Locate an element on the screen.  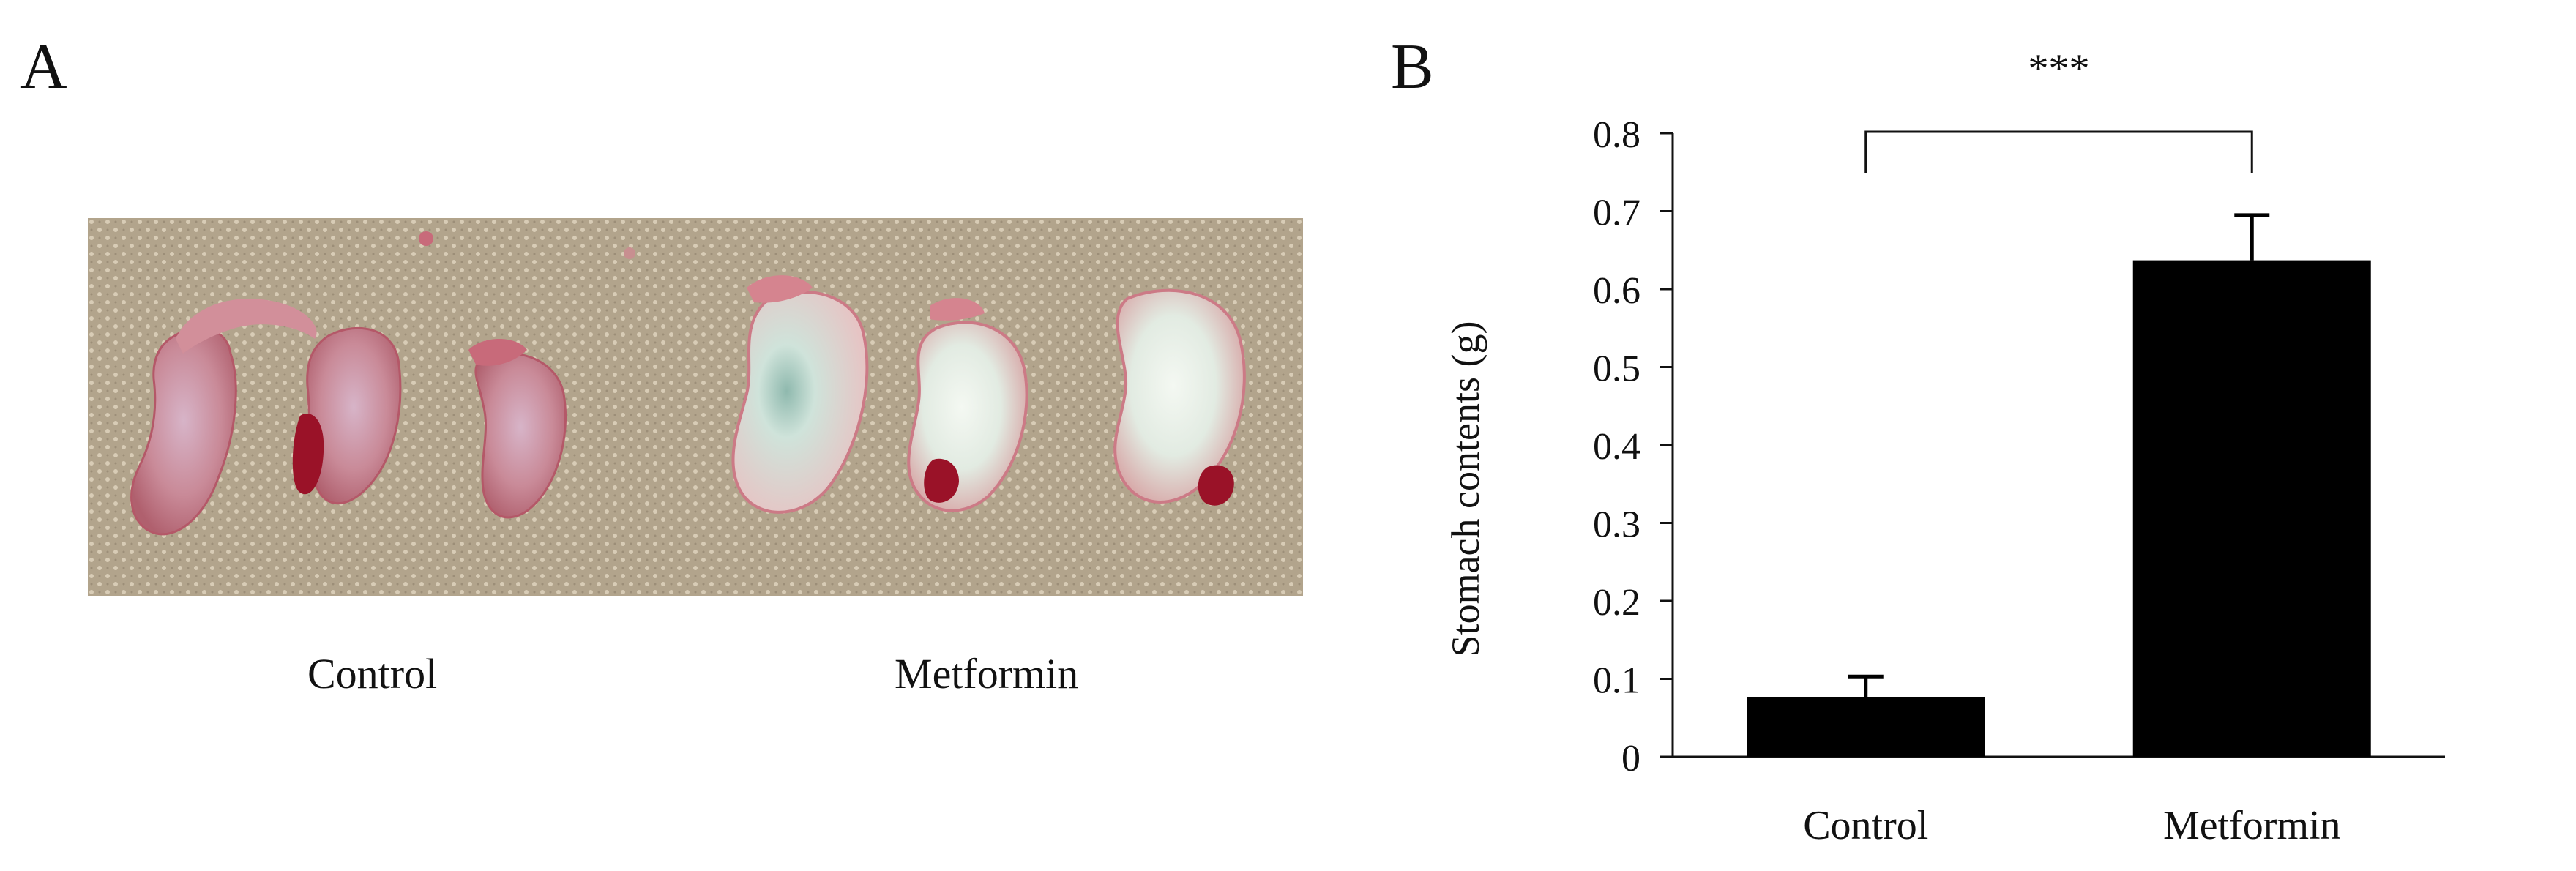
y-tick-label: 0.4 is located at coordinates (1616, 447).